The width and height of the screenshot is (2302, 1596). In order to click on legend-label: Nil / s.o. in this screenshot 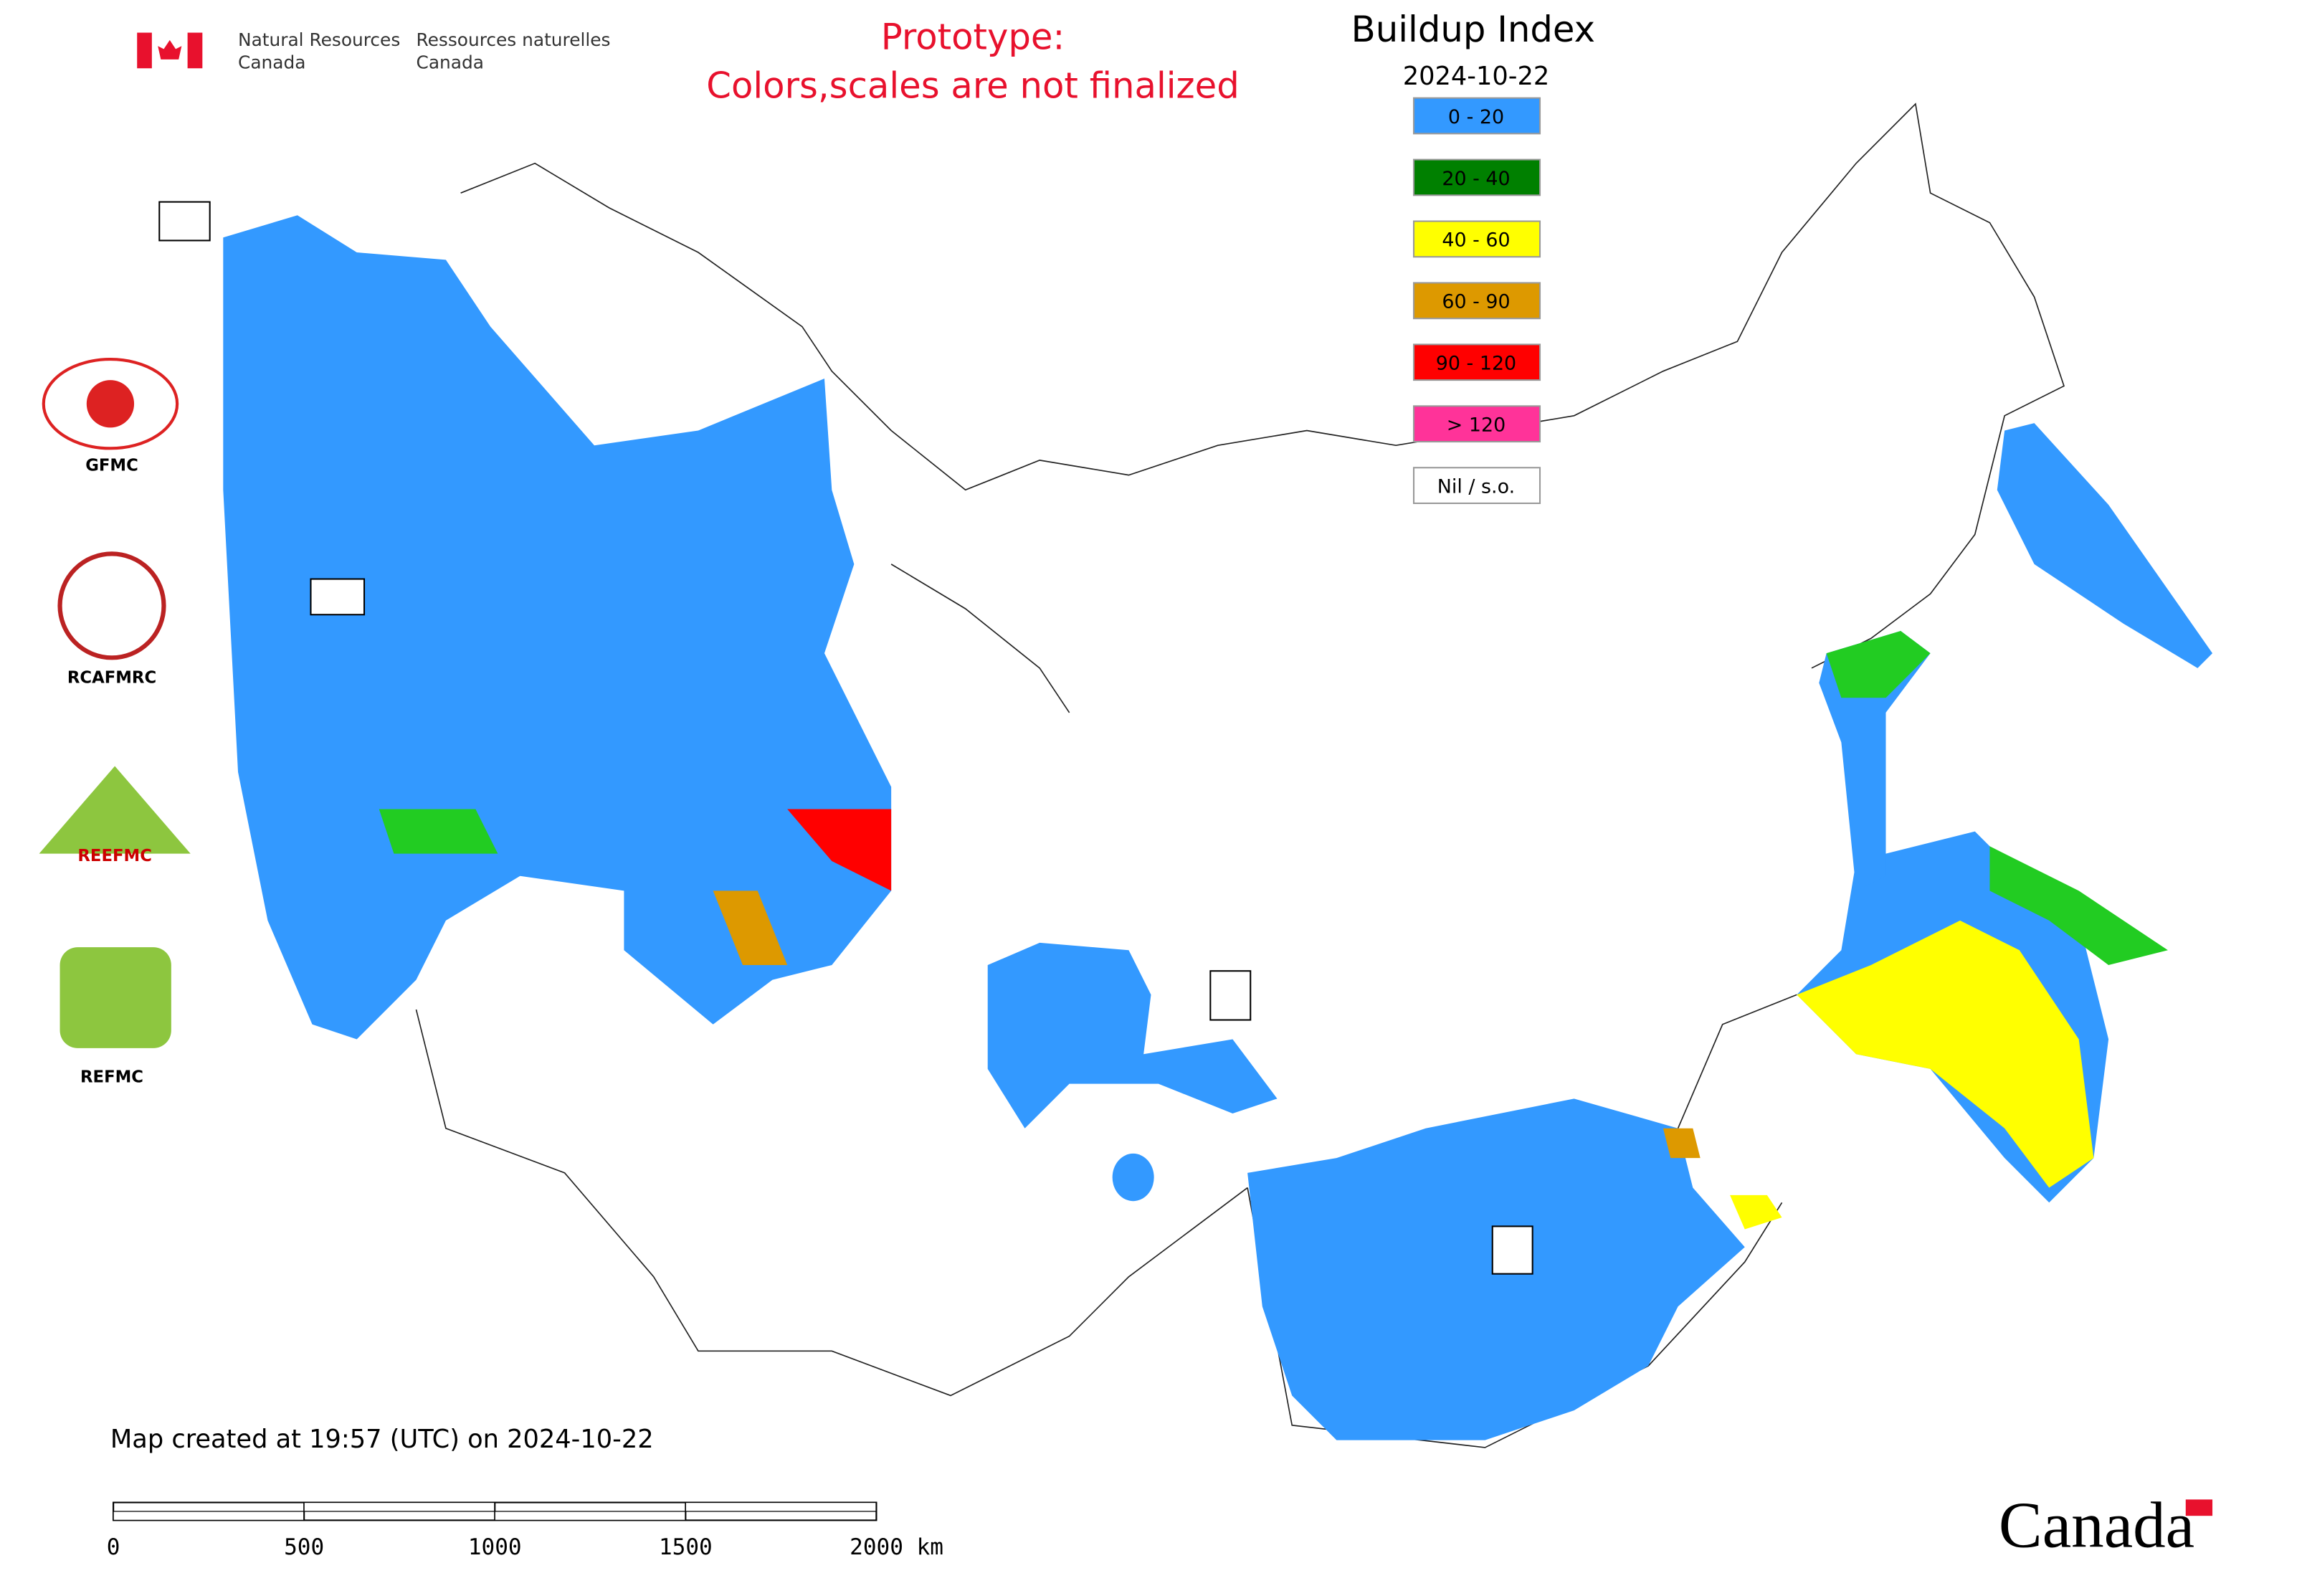, I will do `click(1476, 486)`.